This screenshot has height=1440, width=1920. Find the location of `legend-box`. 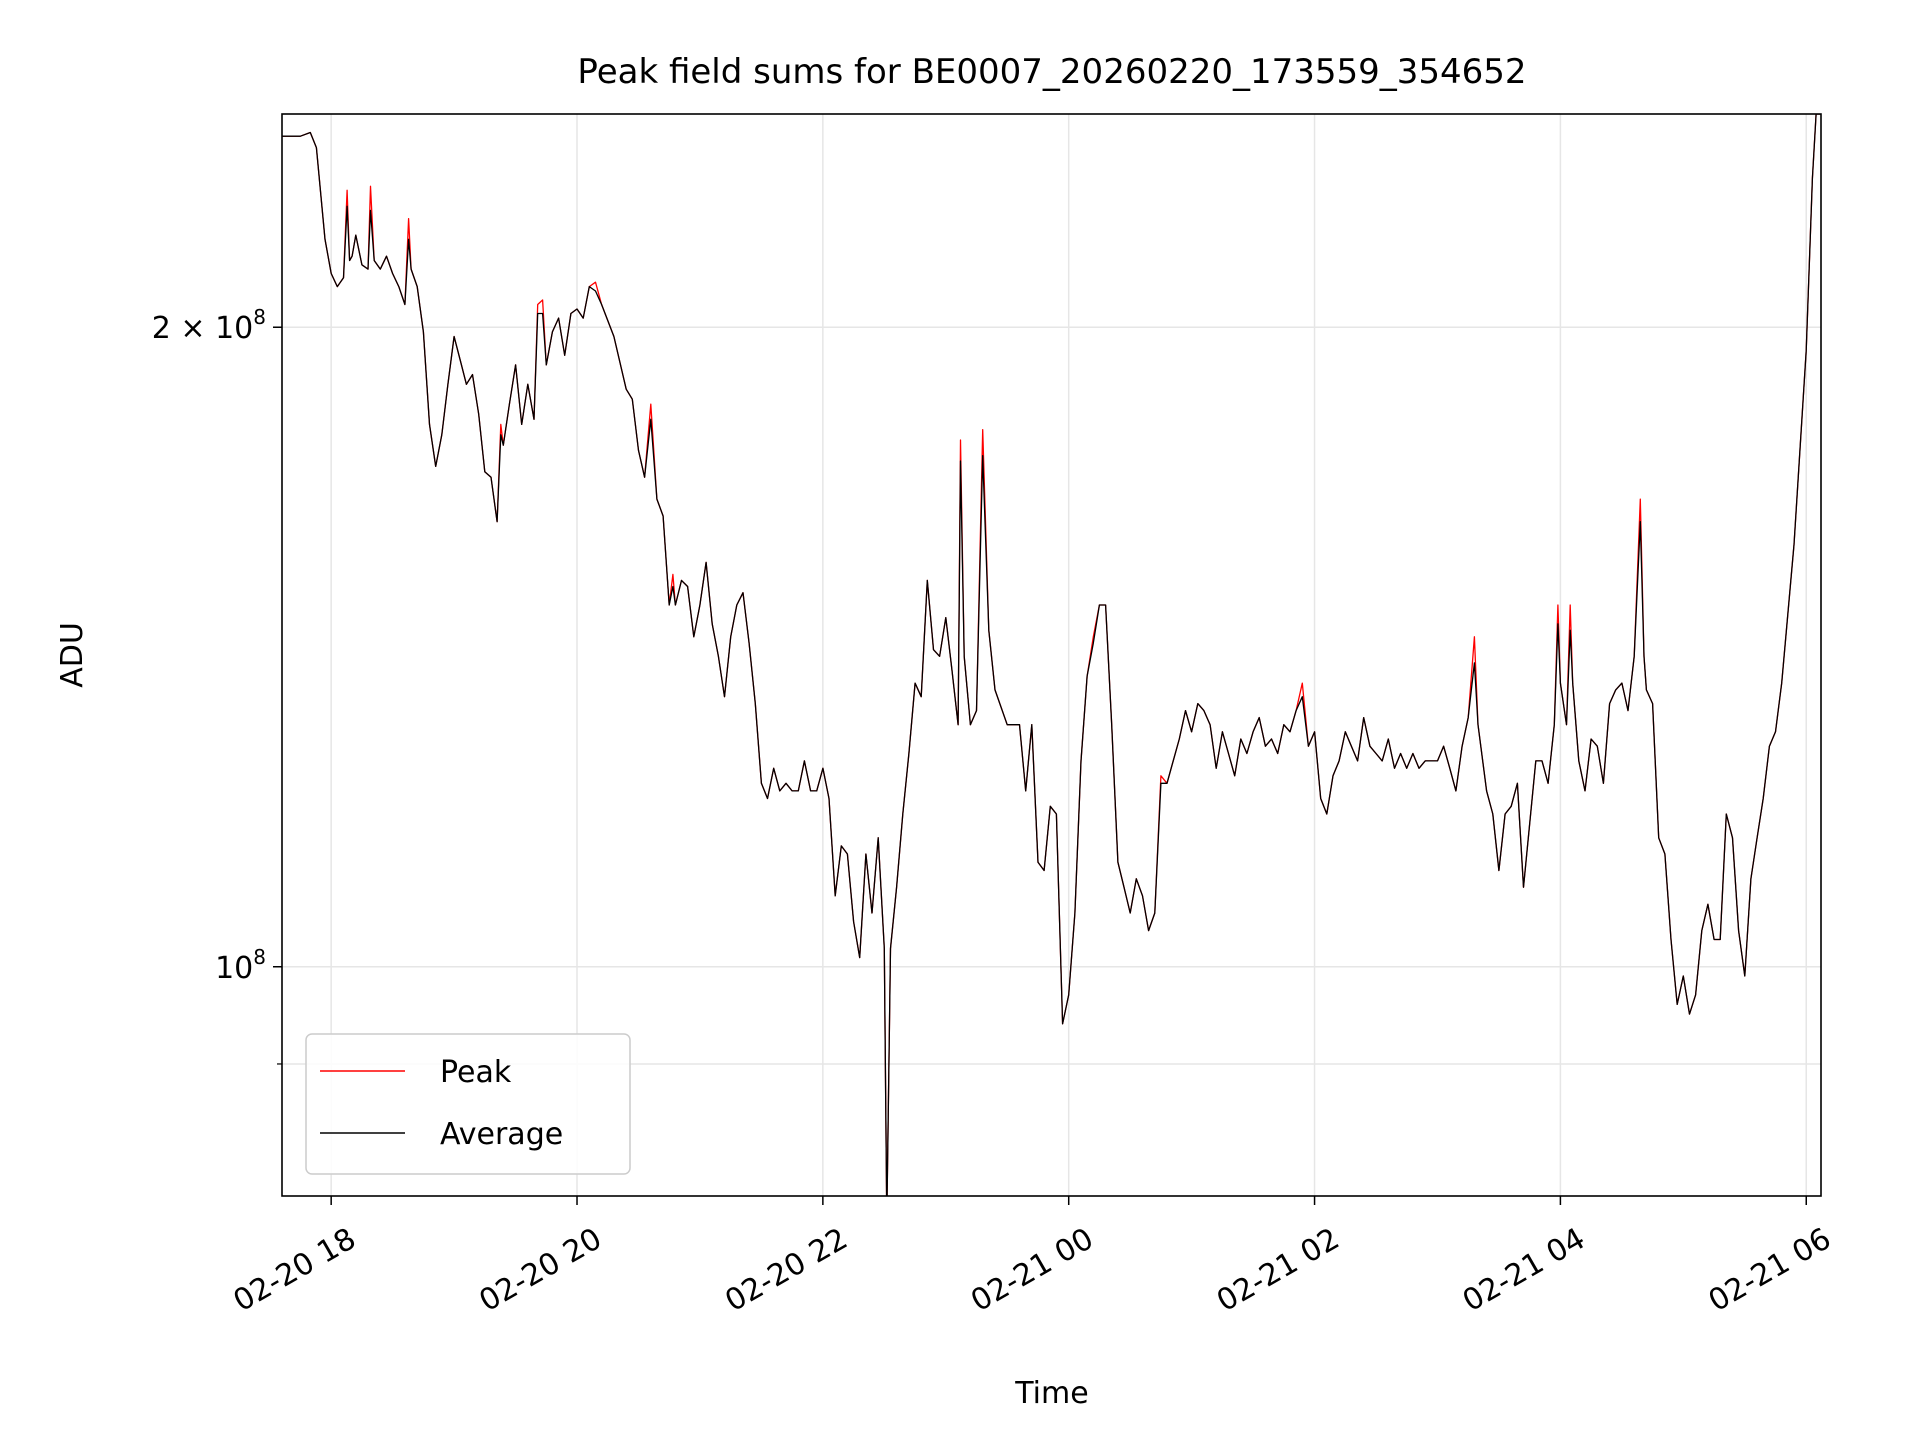

legend-box is located at coordinates (468, 1104).